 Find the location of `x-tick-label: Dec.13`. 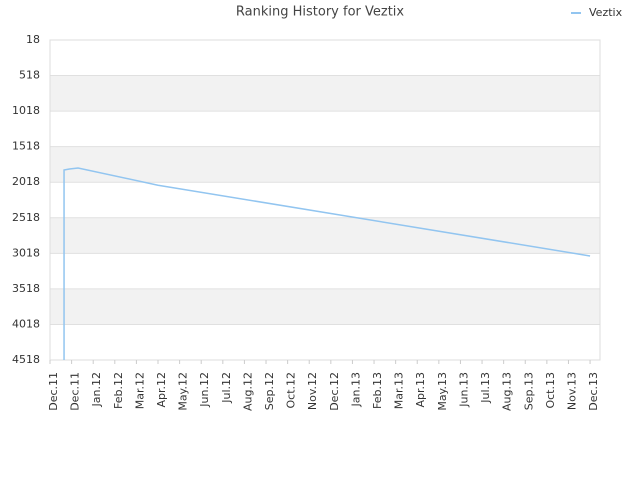

x-tick-label: Dec.13 is located at coordinates (593, 391).